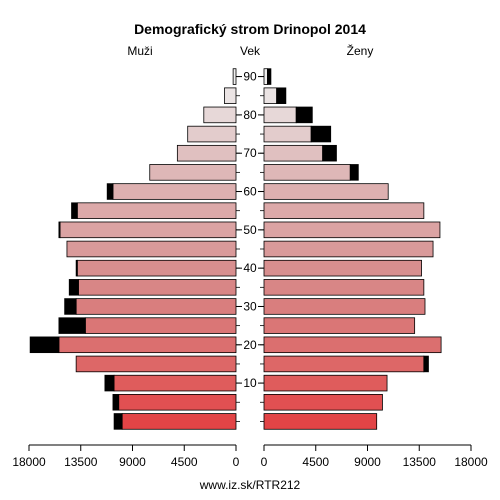 The width and height of the screenshot is (500, 500). Describe the element at coordinates (250, 230) in the screenshot. I see `age-tick-label: 50` at that location.